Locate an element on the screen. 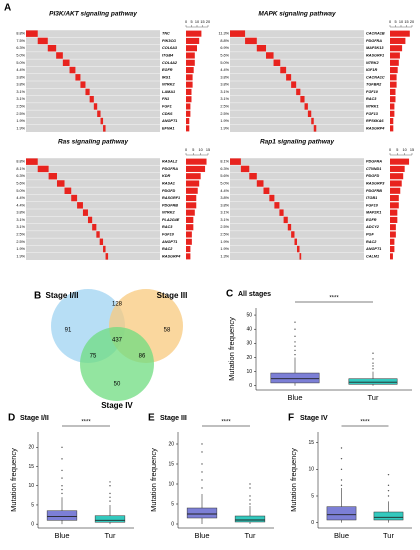 This screenshot has width=420, height=550. y-tick-label: 10 is located at coordinates (249, 372).